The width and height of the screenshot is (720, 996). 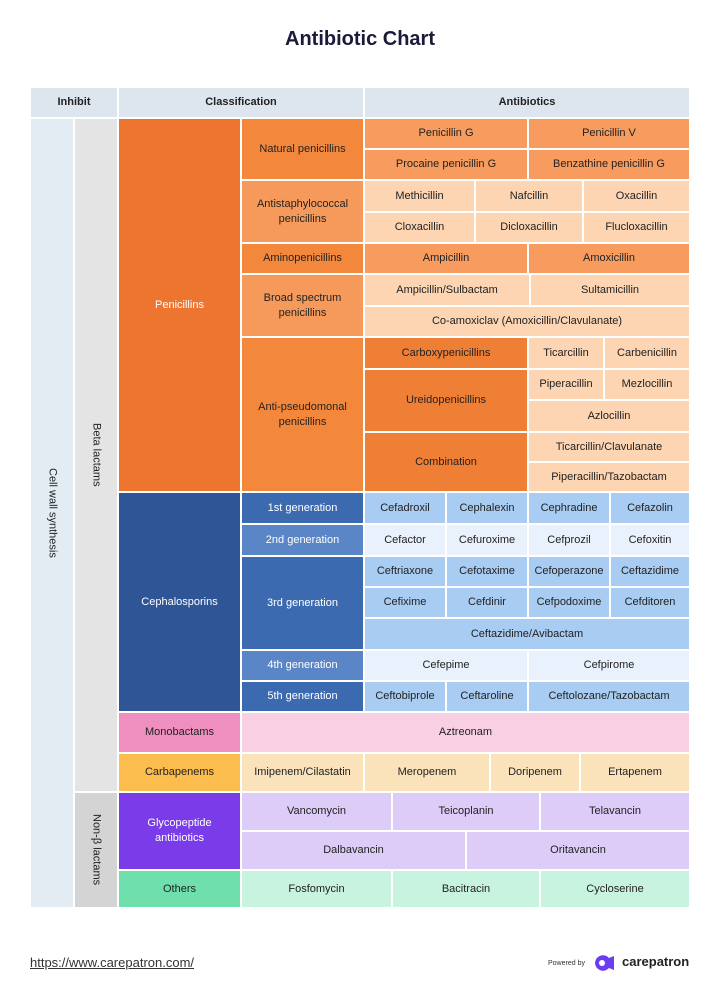 What do you see at coordinates (650, 602) in the screenshot?
I see `antibiotic: Cefditoren` at bounding box center [650, 602].